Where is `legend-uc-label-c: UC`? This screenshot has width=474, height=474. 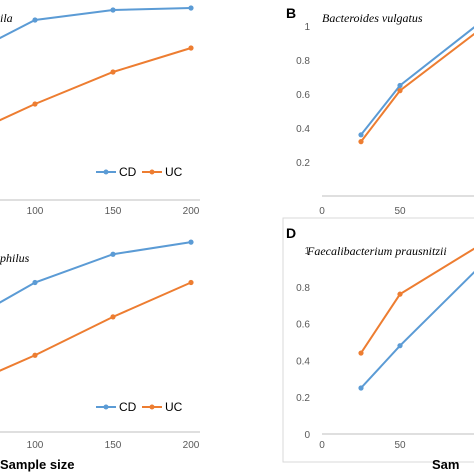
legend-uc-label-c: UC is located at coordinates (174, 407).